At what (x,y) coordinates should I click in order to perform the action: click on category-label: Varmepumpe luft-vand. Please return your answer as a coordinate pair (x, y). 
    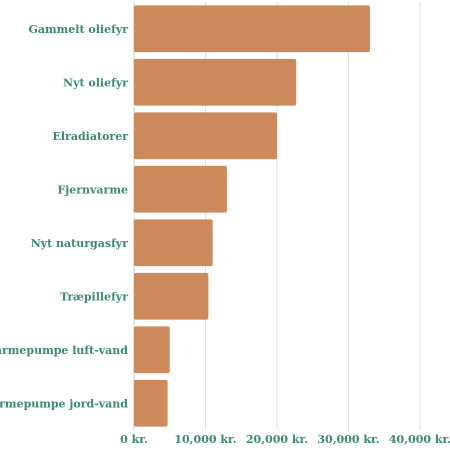
    Looking at the image, I should click on (64, 350).